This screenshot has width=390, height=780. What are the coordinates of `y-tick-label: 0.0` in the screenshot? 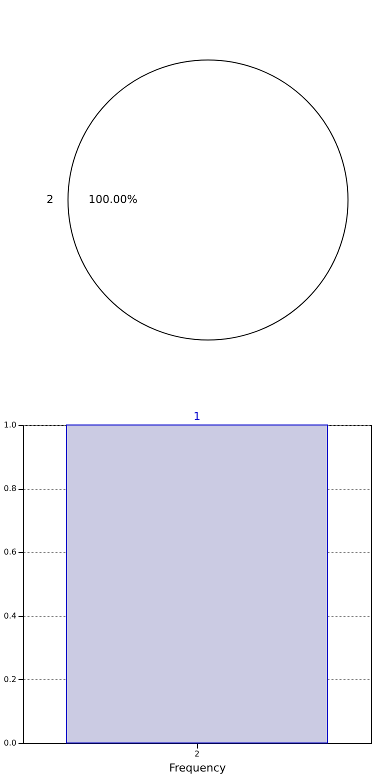 It's located at (10, 743).